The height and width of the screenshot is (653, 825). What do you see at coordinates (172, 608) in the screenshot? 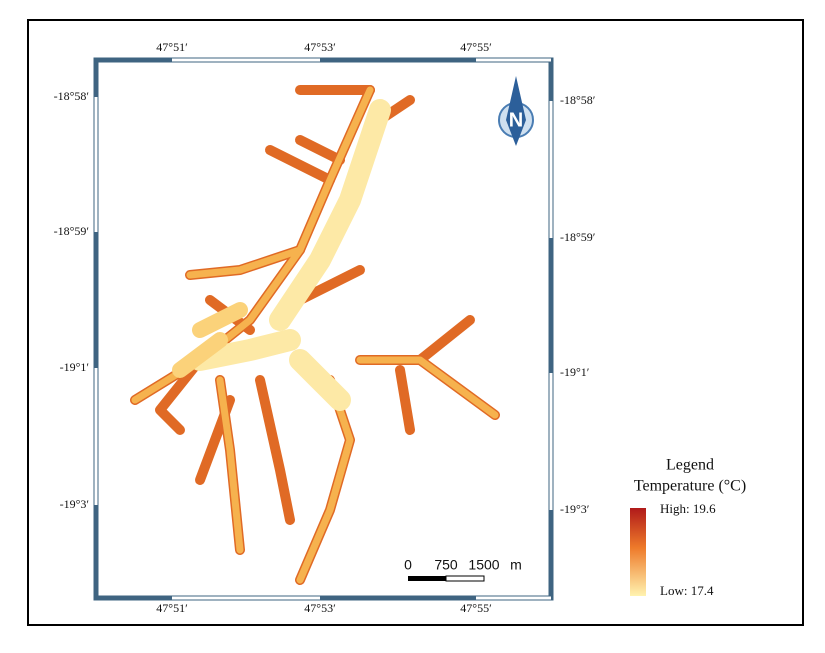
I see `bottom-coordinate: 47°51′` at bounding box center [172, 608].